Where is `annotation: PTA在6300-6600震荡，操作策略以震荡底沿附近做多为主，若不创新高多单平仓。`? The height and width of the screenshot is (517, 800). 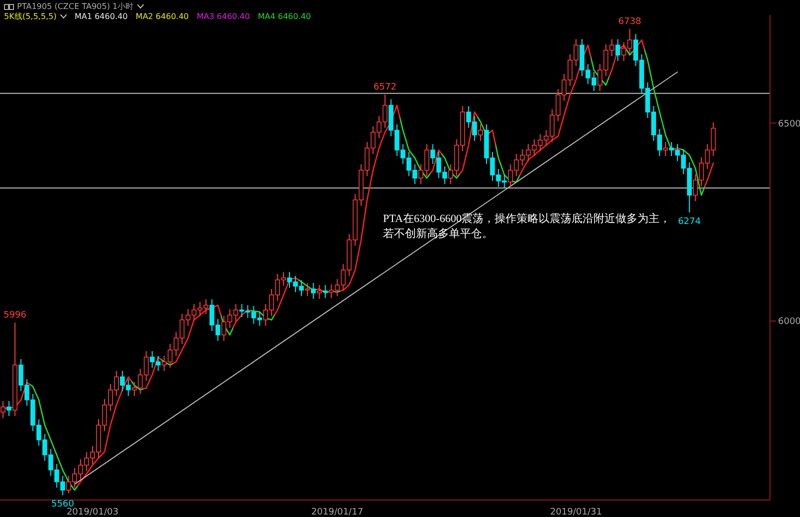
annotation: PTA在6300-6600震荡，操作策略以震荡底沿附近做多为主，若不创新高多单平仓。 is located at coordinates (527, 227).